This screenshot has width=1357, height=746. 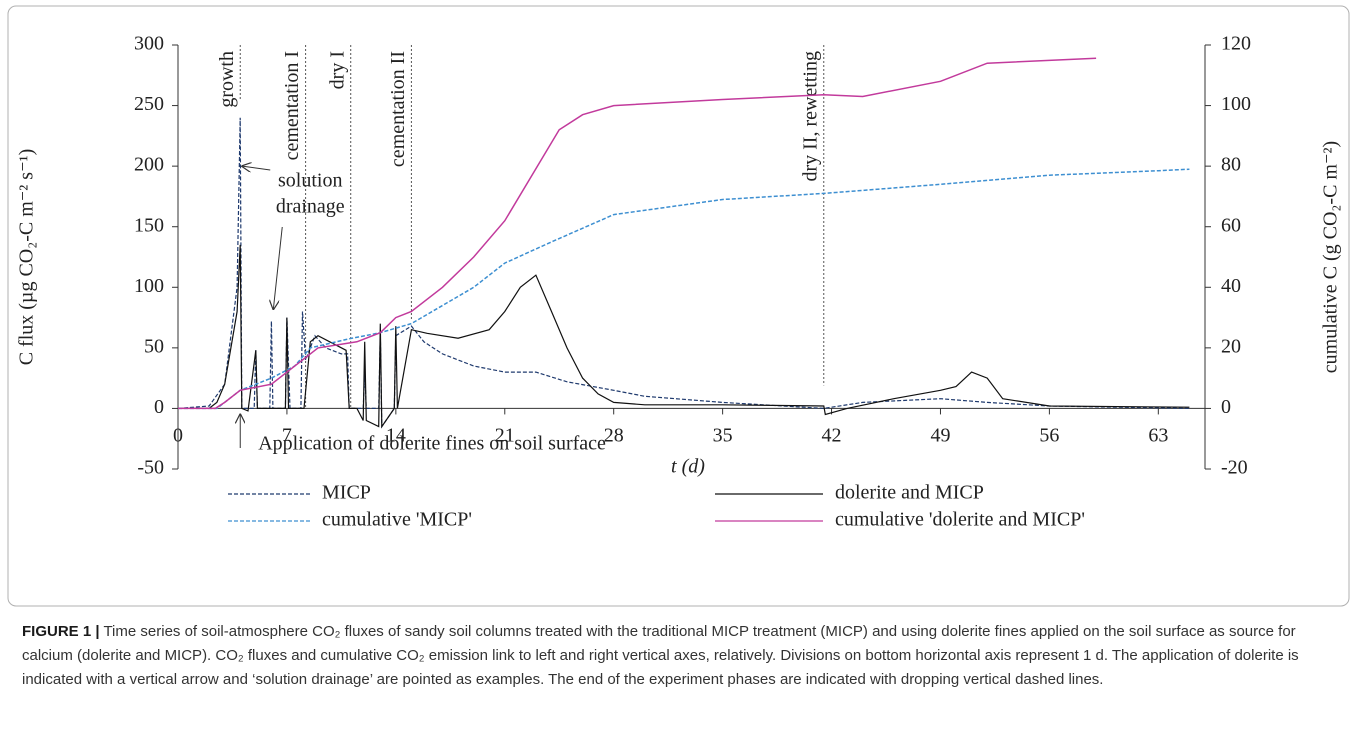 What do you see at coordinates (1226, 407) in the screenshot?
I see `y2-tick-label: 0` at bounding box center [1226, 407].